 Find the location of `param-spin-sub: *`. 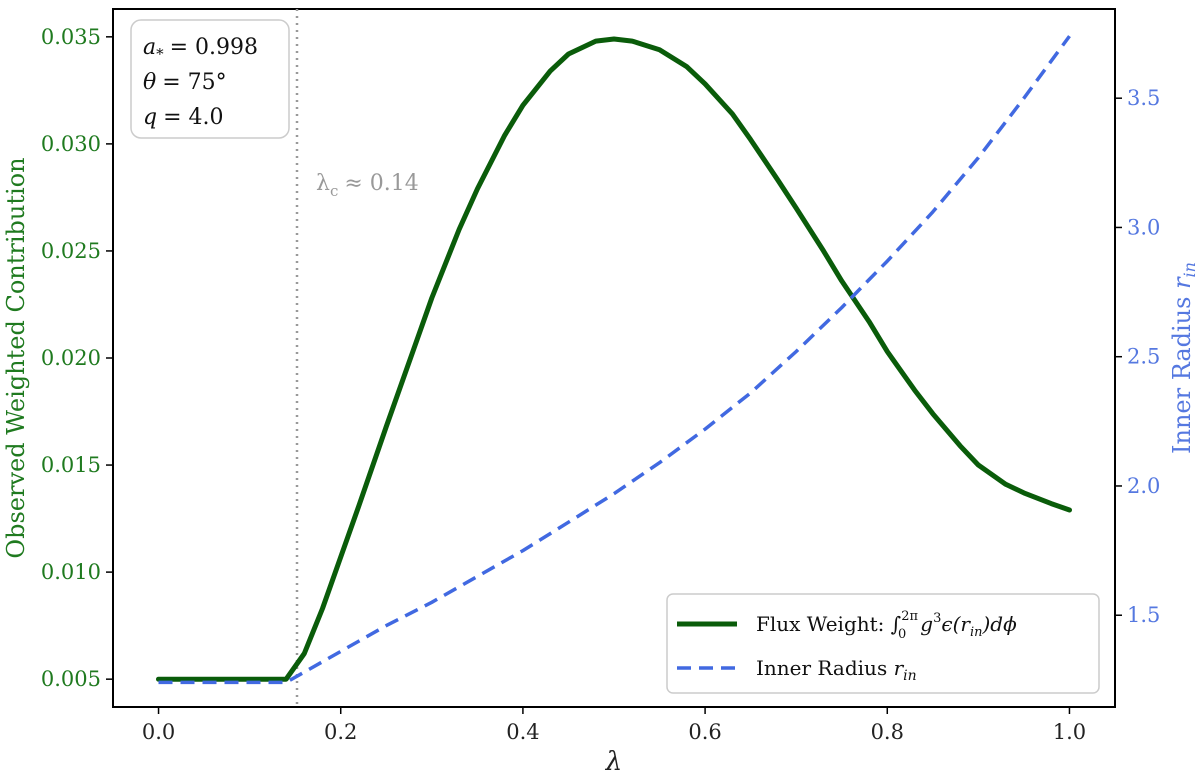

param-spin-sub: * is located at coordinates (160, 54).